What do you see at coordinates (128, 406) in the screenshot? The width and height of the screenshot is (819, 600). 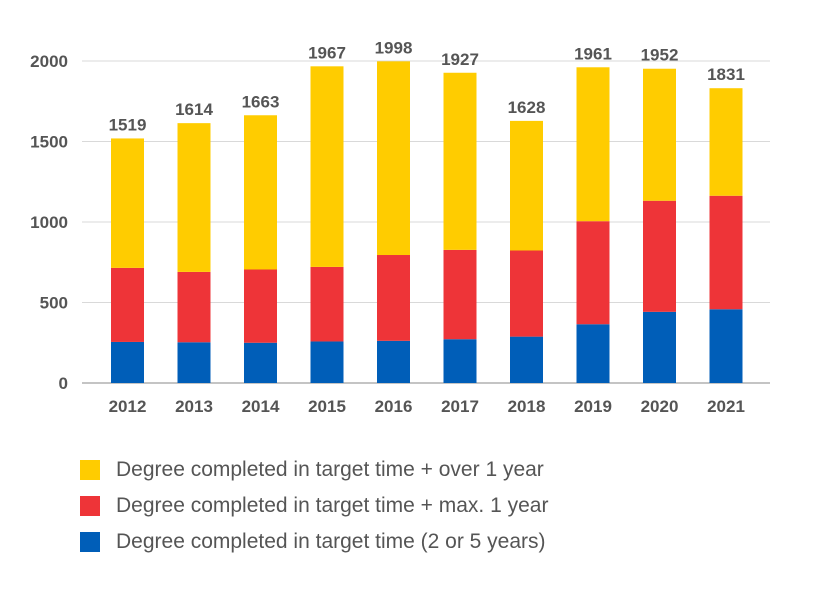 I see `x-tick-label-2012: 2012` at bounding box center [128, 406].